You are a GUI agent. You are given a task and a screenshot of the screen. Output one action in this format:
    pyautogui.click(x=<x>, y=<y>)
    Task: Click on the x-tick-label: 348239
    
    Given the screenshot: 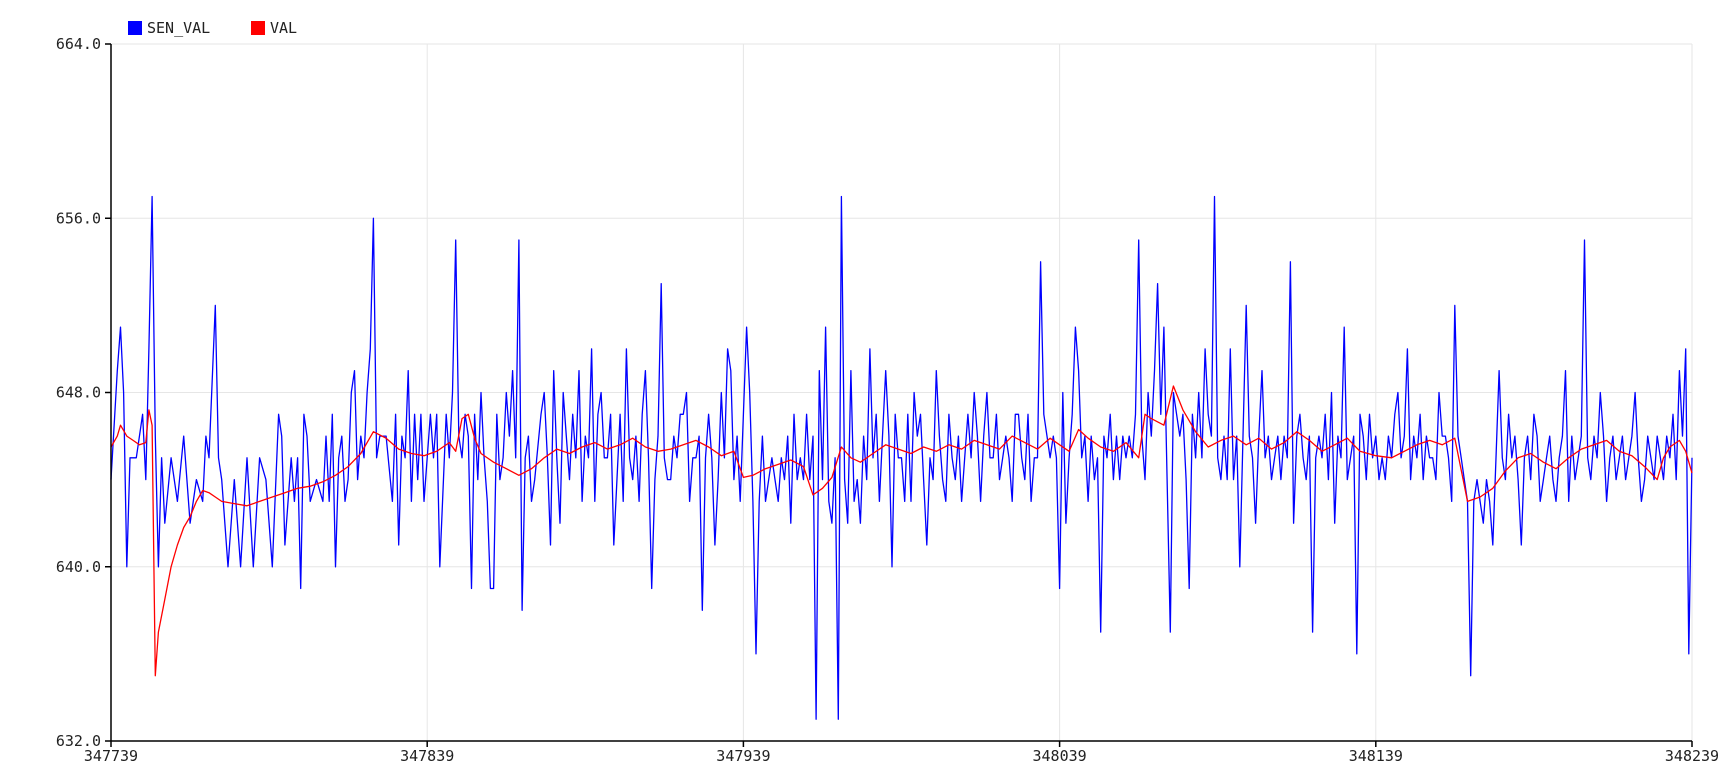 What is the action you would take?
    pyautogui.click(x=1692, y=756)
    